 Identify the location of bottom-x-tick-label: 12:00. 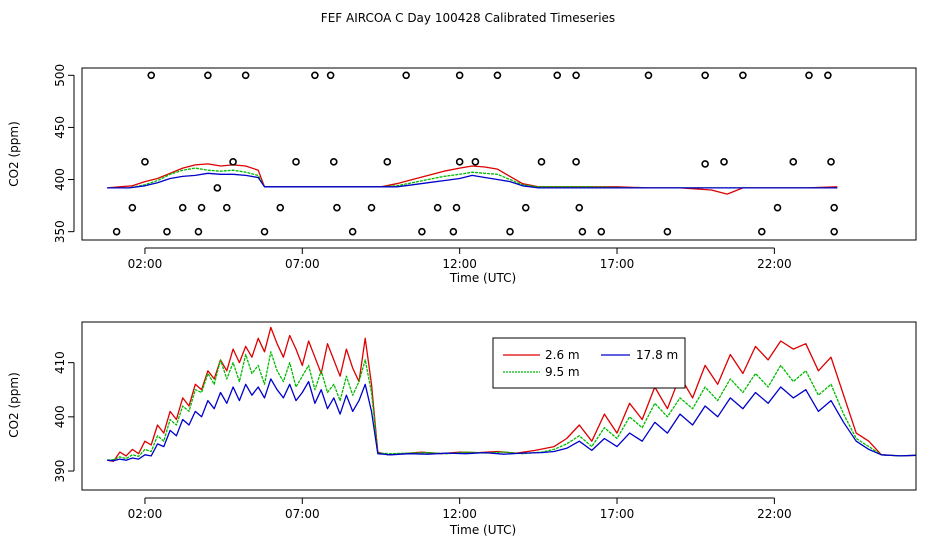
(459, 514).